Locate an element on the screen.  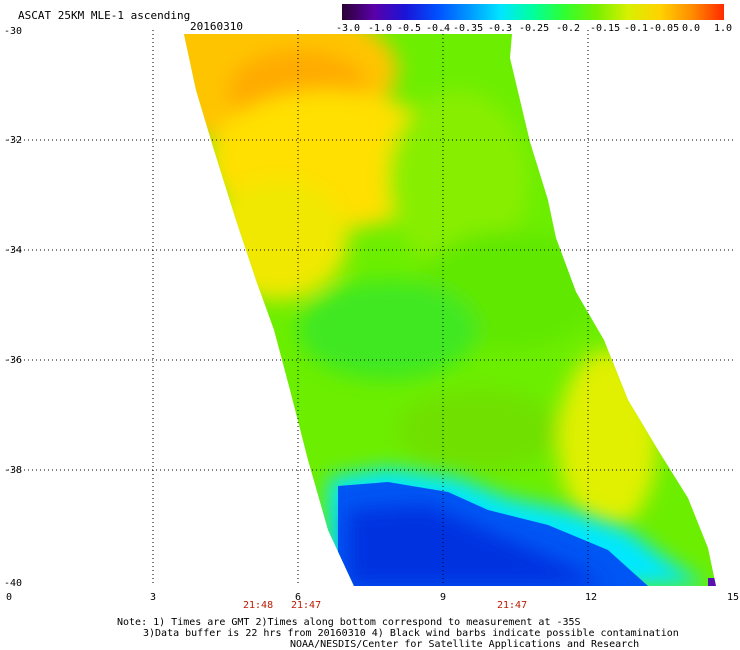
colorbar-label: -0.1 is located at coordinates (636, 28).